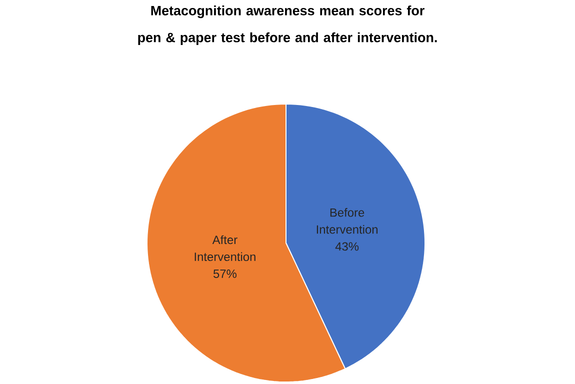  What do you see at coordinates (347, 221) in the screenshot?
I see `slice-label: Before Intervention` at bounding box center [347, 221].